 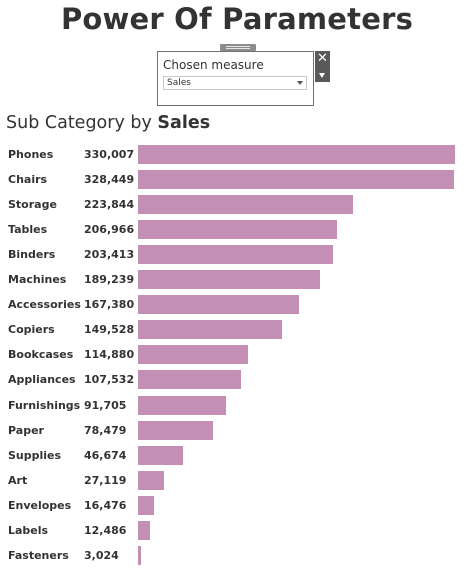 What do you see at coordinates (322, 75) in the screenshot?
I see `caret-down-icon` at bounding box center [322, 75].